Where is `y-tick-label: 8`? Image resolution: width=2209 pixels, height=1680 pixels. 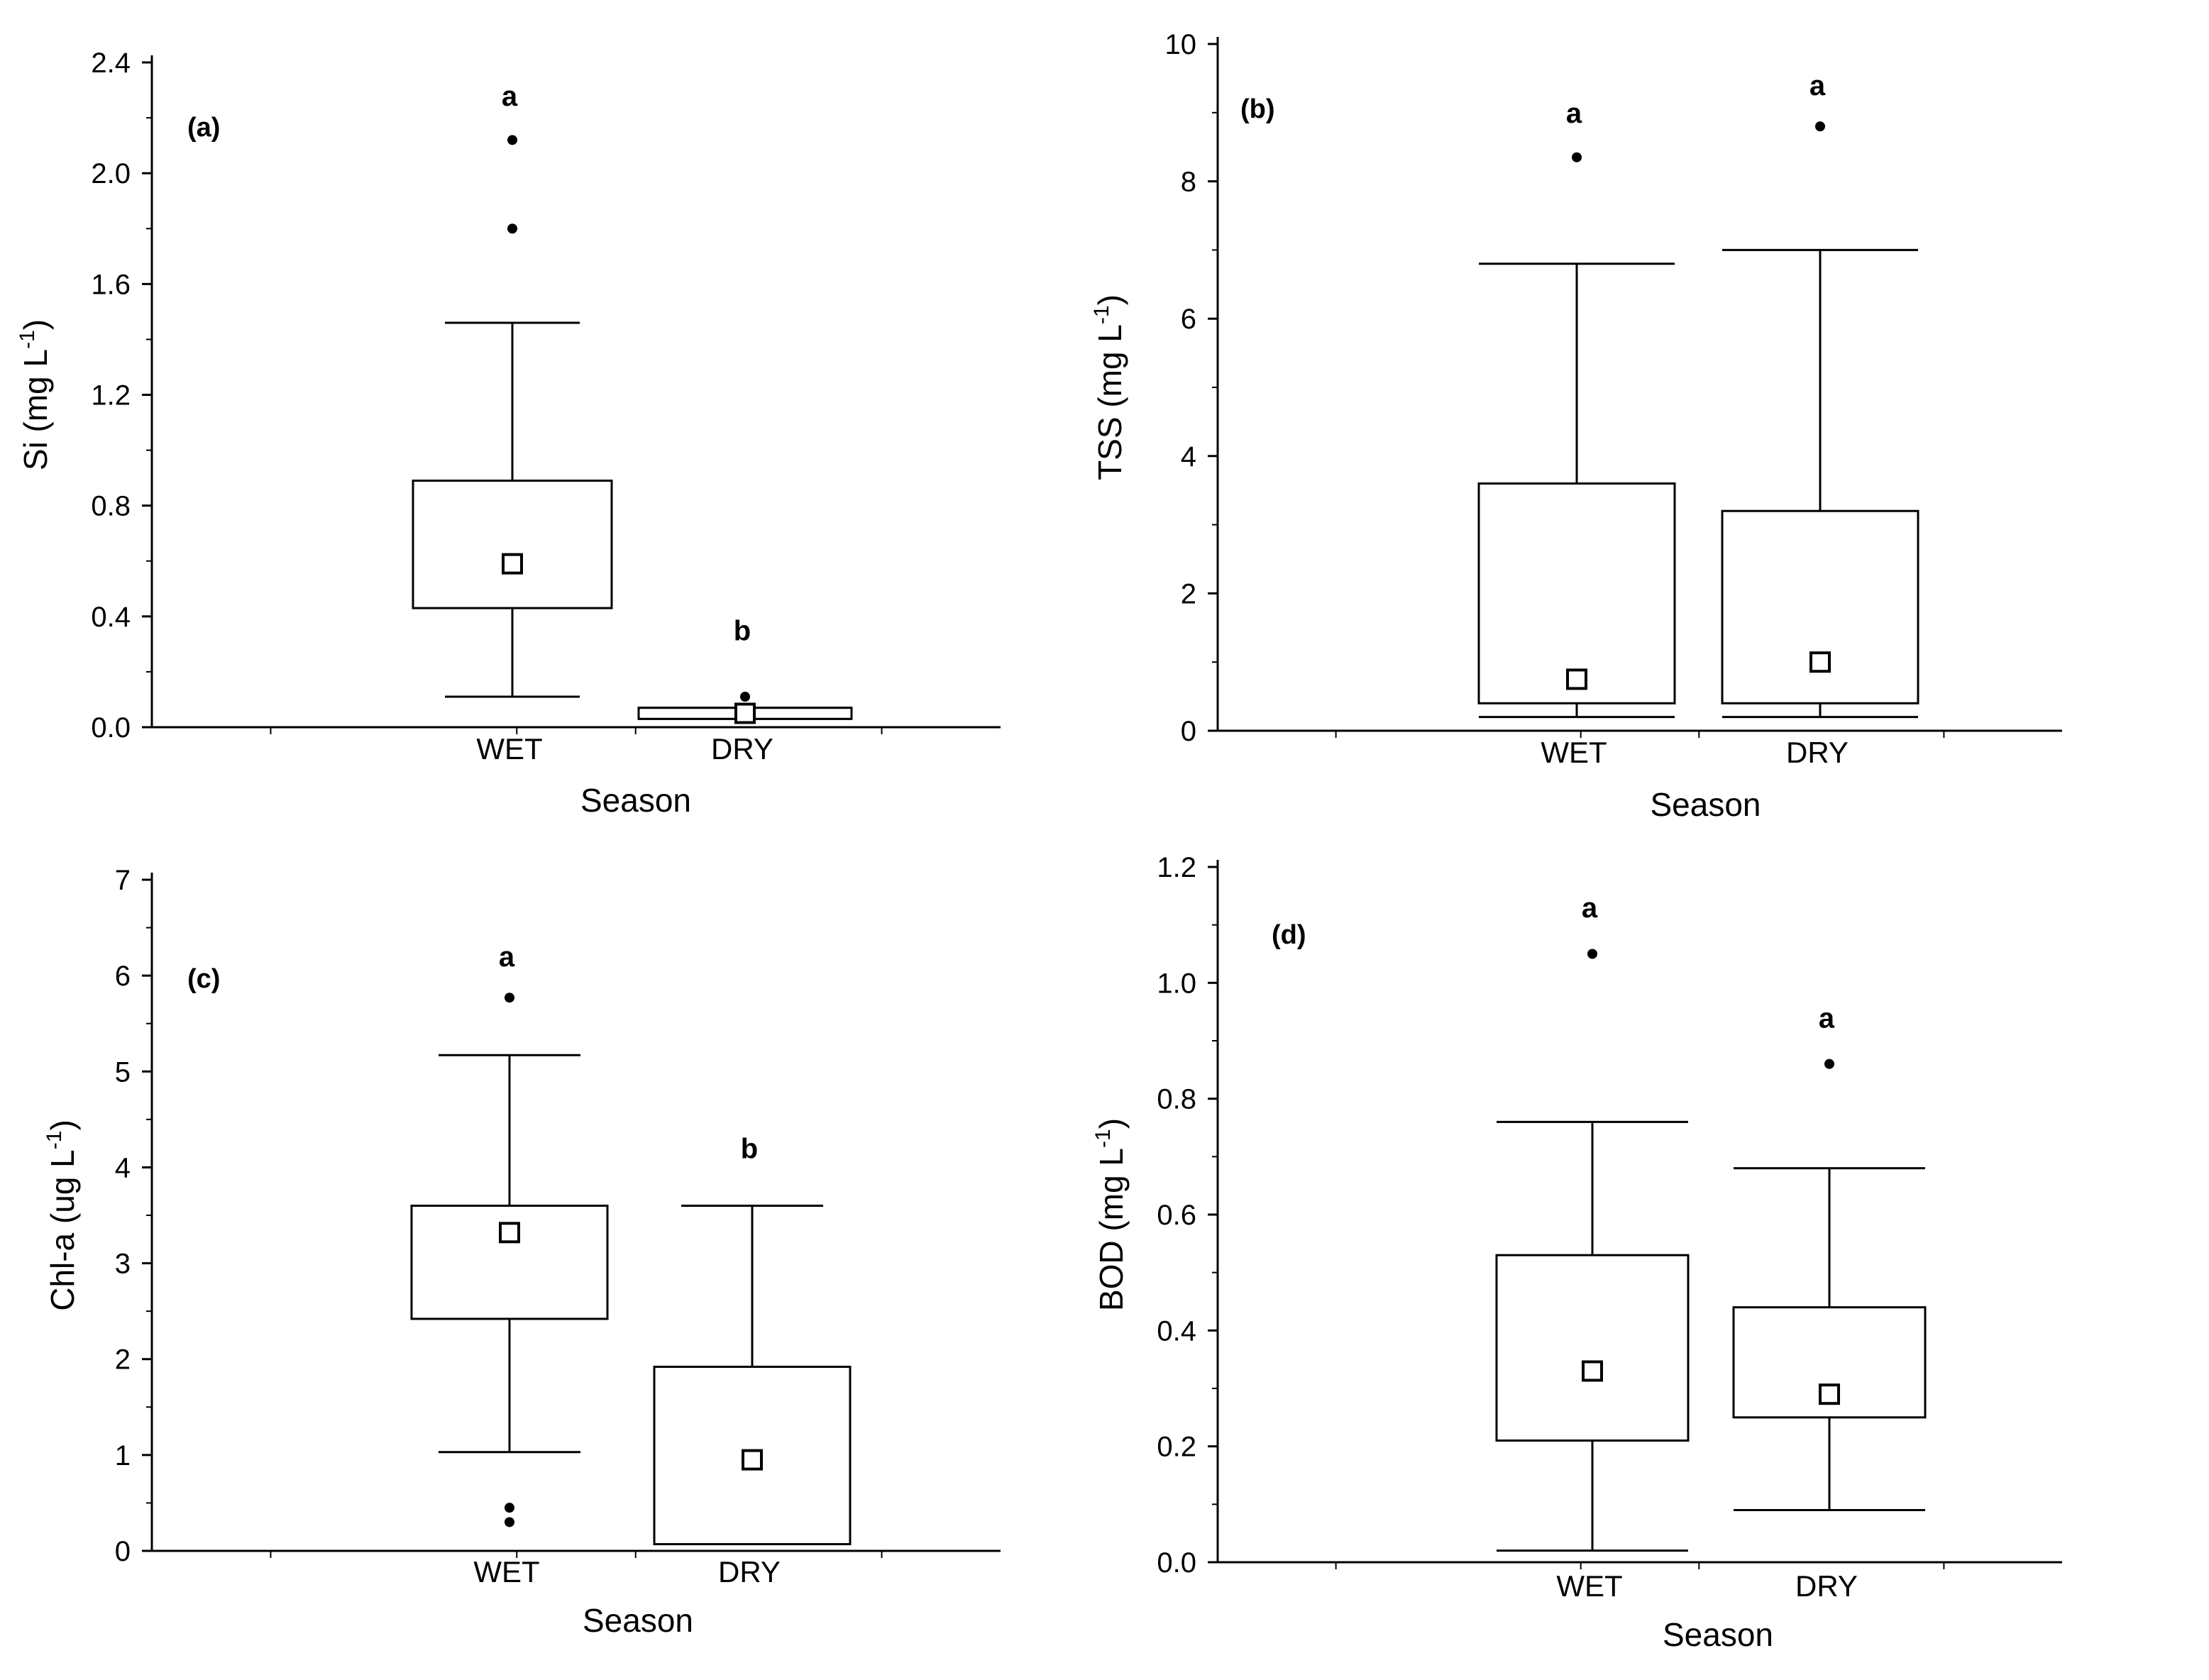
y-tick-label: 8 is located at coordinates (1188, 182).